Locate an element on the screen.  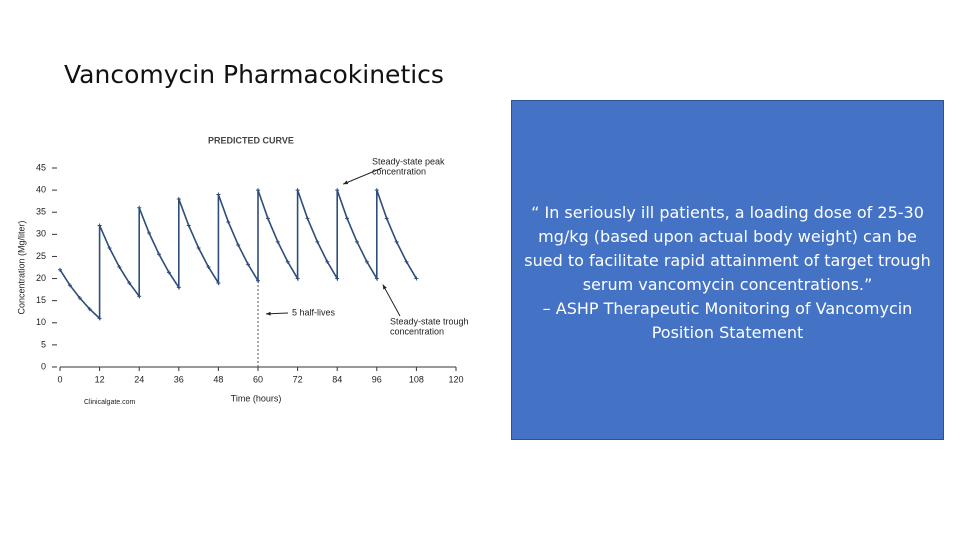
slide-title: Vancomycin Pharmacokinetics is located at coordinates (254, 74).